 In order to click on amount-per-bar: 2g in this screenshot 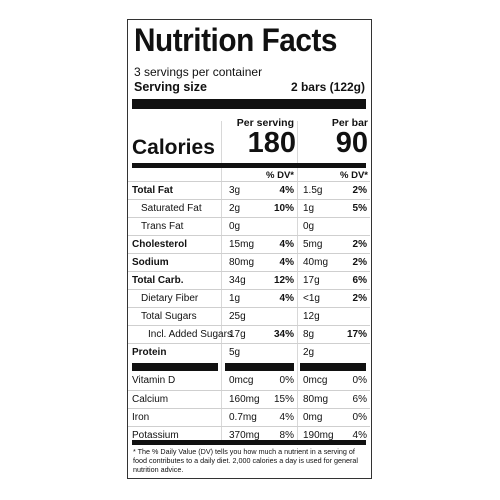, I will do `click(309, 352)`.